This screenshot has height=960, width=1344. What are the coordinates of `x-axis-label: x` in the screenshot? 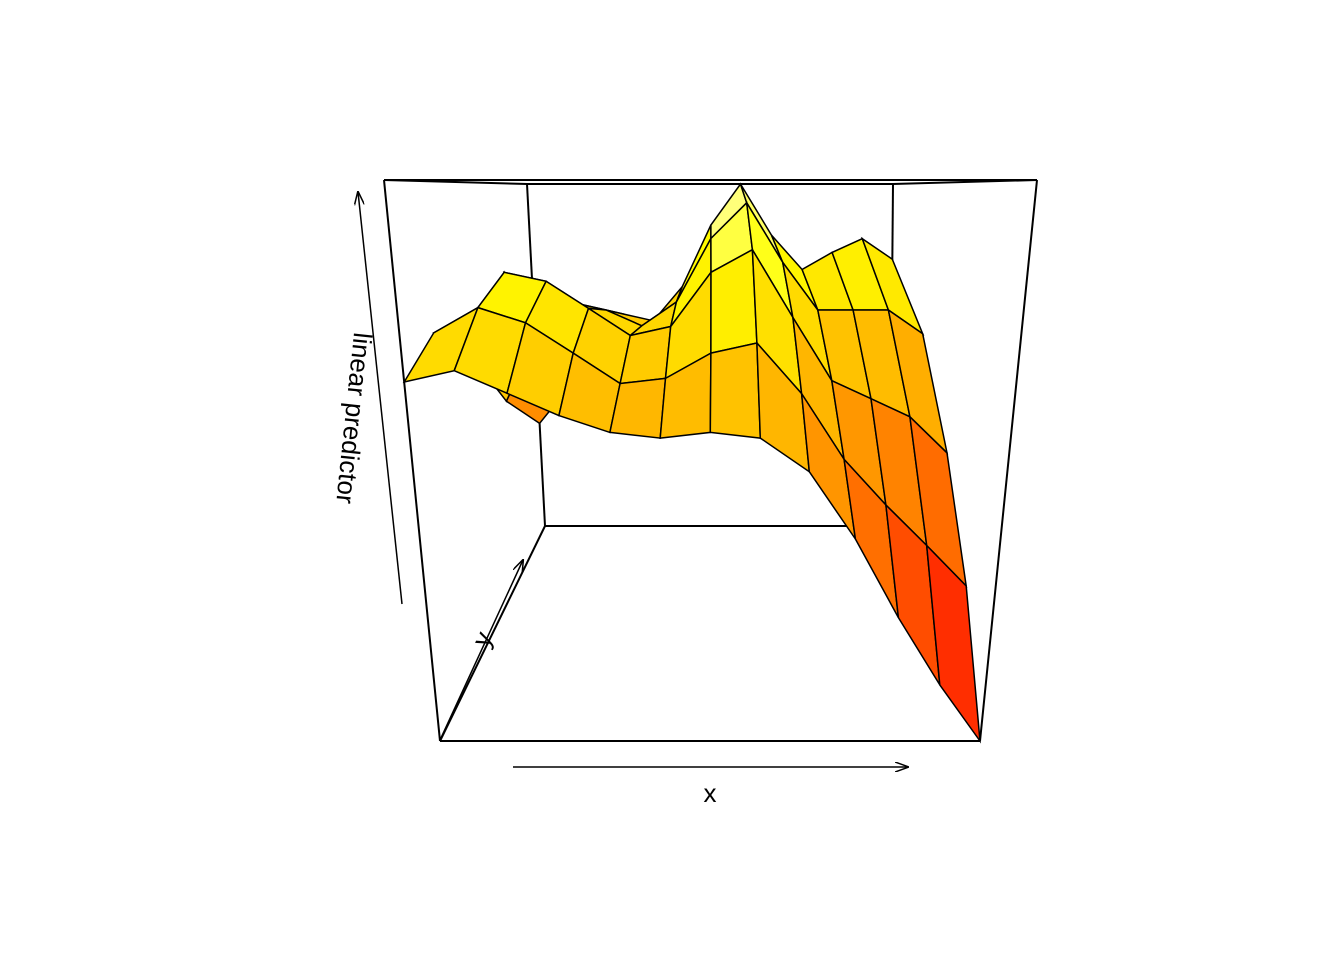 It's located at (710, 793).